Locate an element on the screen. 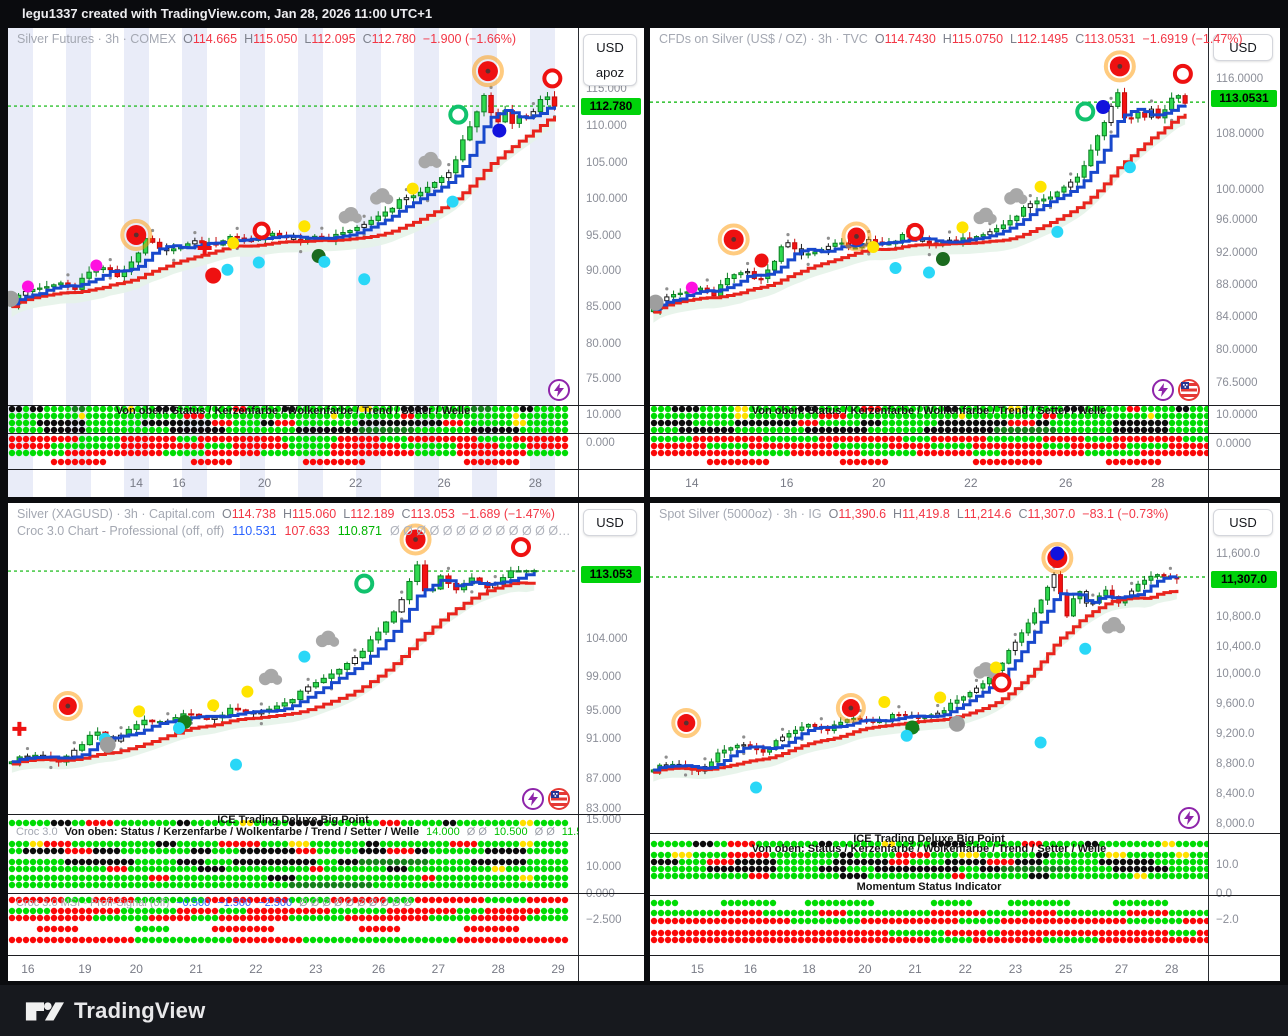 The image size is (1288, 1036). currency-option-apoz: apoz is located at coordinates (610, 72).